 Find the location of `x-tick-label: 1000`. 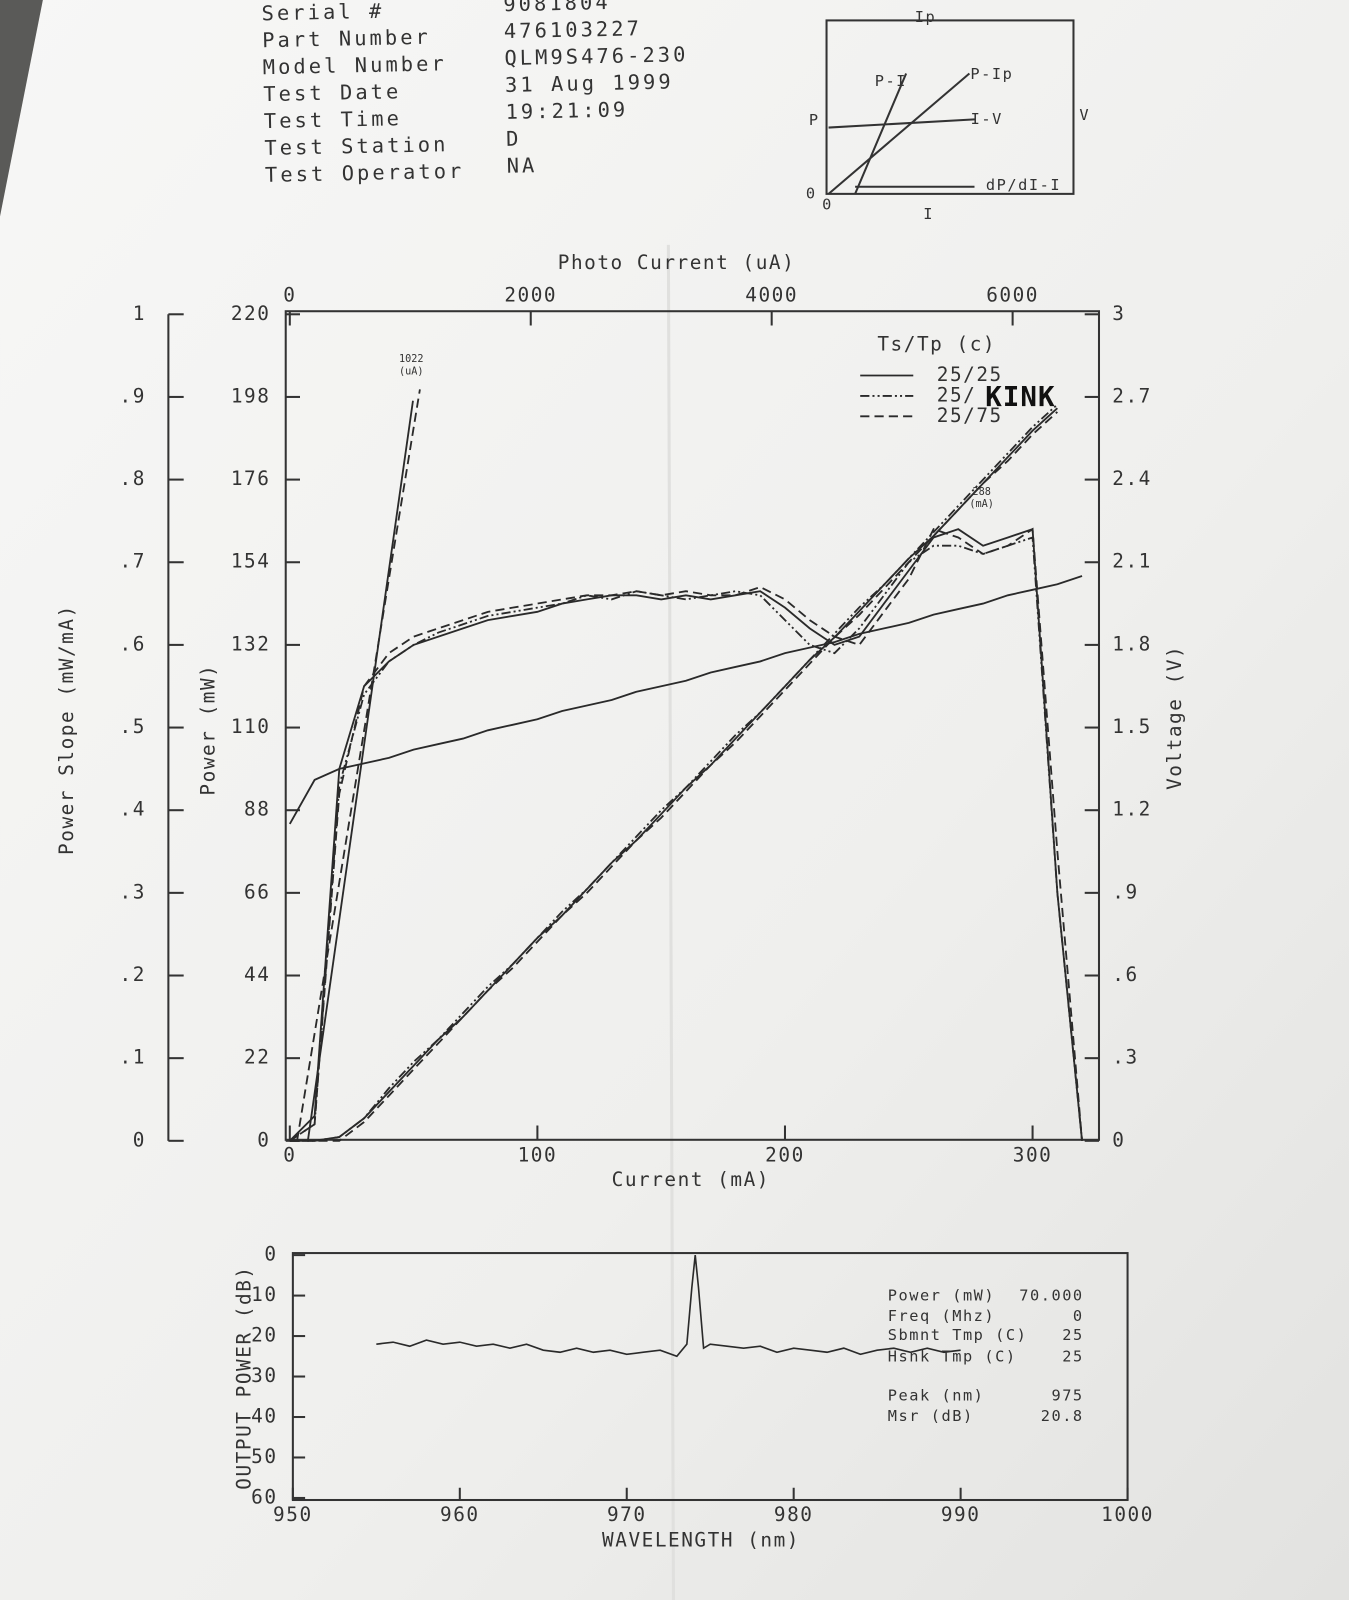

x-tick-label: 1000 is located at coordinates (1127, 1514).